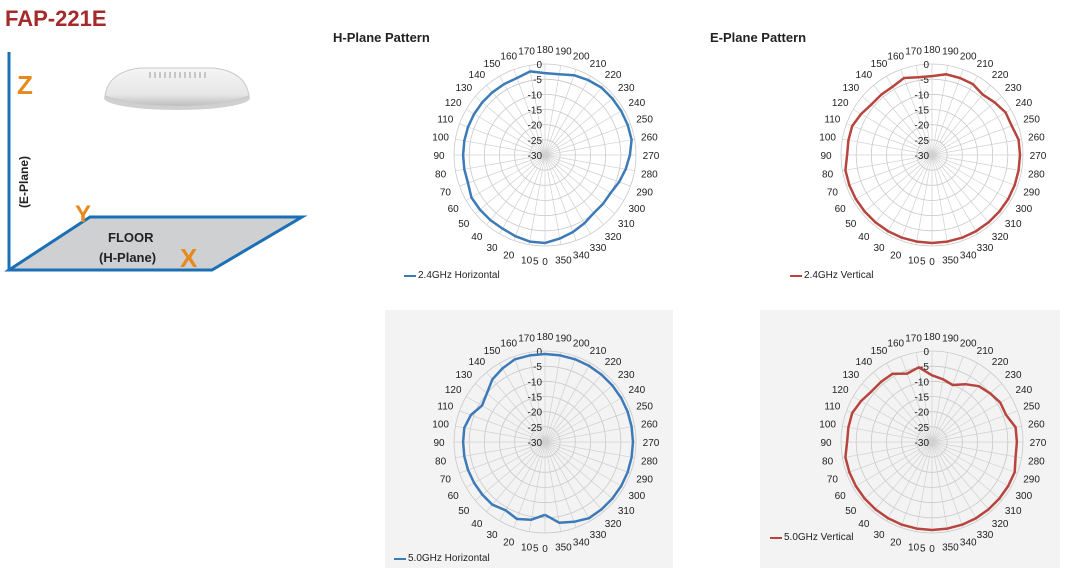  What do you see at coordinates (840, 103) in the screenshot?
I see `angle-tick-label: 120` at bounding box center [840, 103].